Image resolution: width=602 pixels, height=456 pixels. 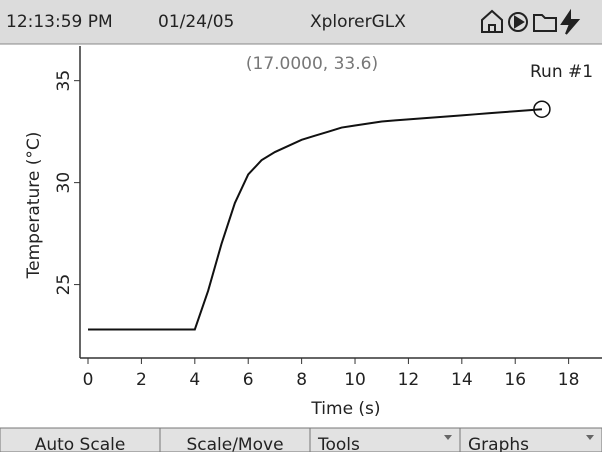 I want to click on x-tick-label: 0, so click(x=88, y=380).